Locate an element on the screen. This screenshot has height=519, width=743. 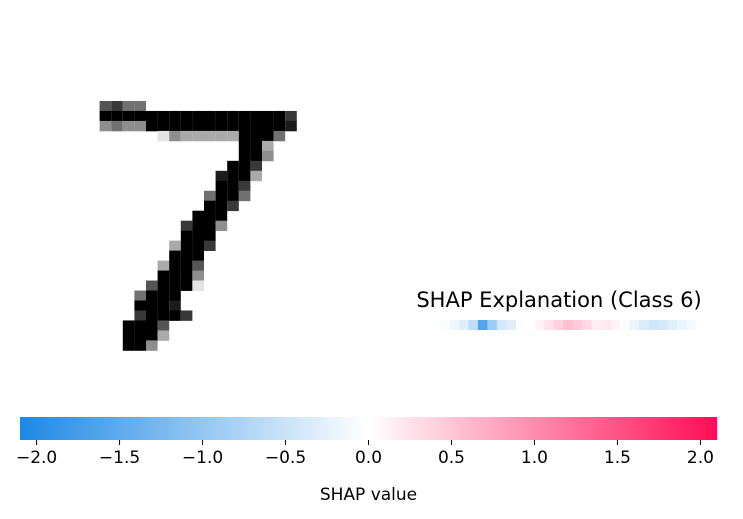
colorbar-tick-label-2: −1.0 is located at coordinates (202, 458).